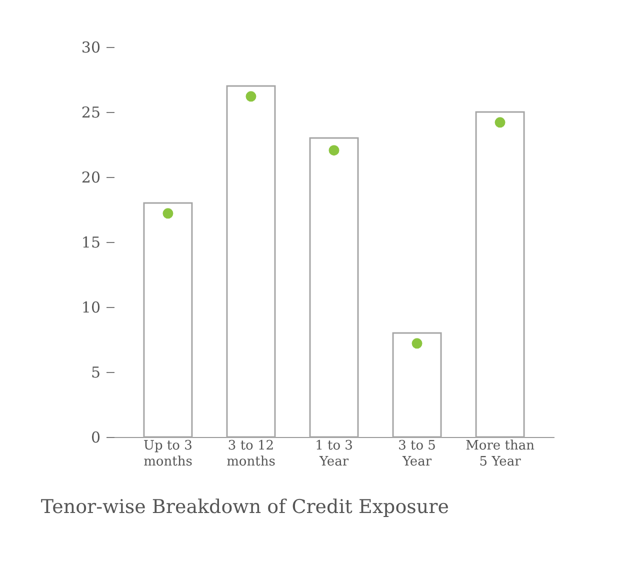  I want to click on x-tick-label: More than 5 Year, so click(501, 454).